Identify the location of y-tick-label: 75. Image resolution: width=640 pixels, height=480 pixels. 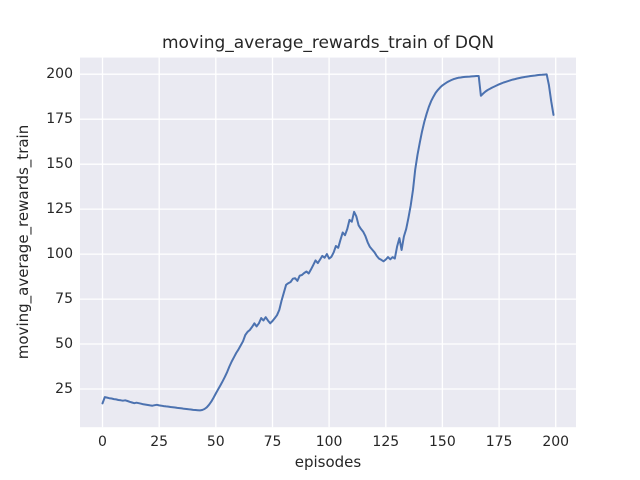
(64, 299).